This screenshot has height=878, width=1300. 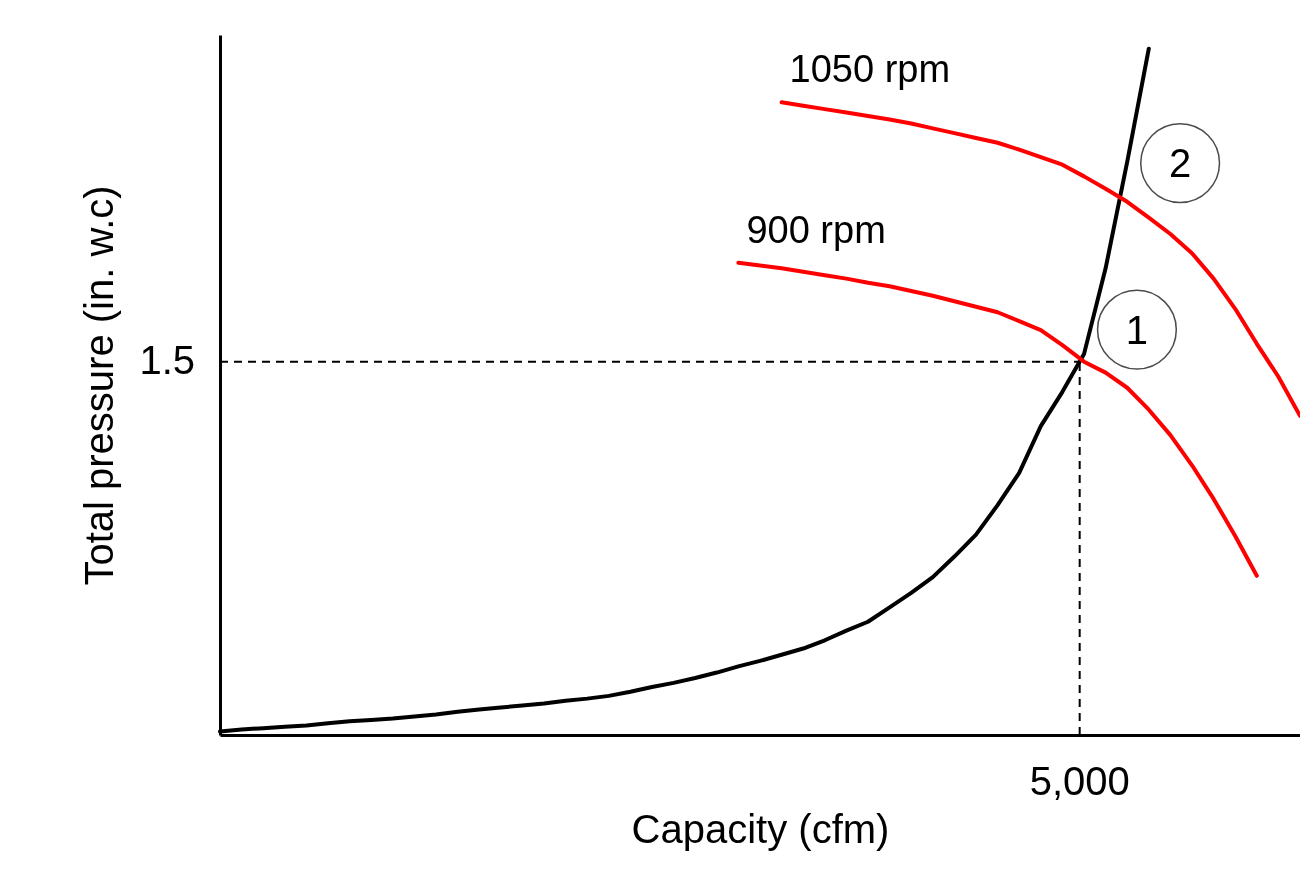 What do you see at coordinates (1079, 781) in the screenshot?
I see `text: 5,000` at bounding box center [1079, 781].